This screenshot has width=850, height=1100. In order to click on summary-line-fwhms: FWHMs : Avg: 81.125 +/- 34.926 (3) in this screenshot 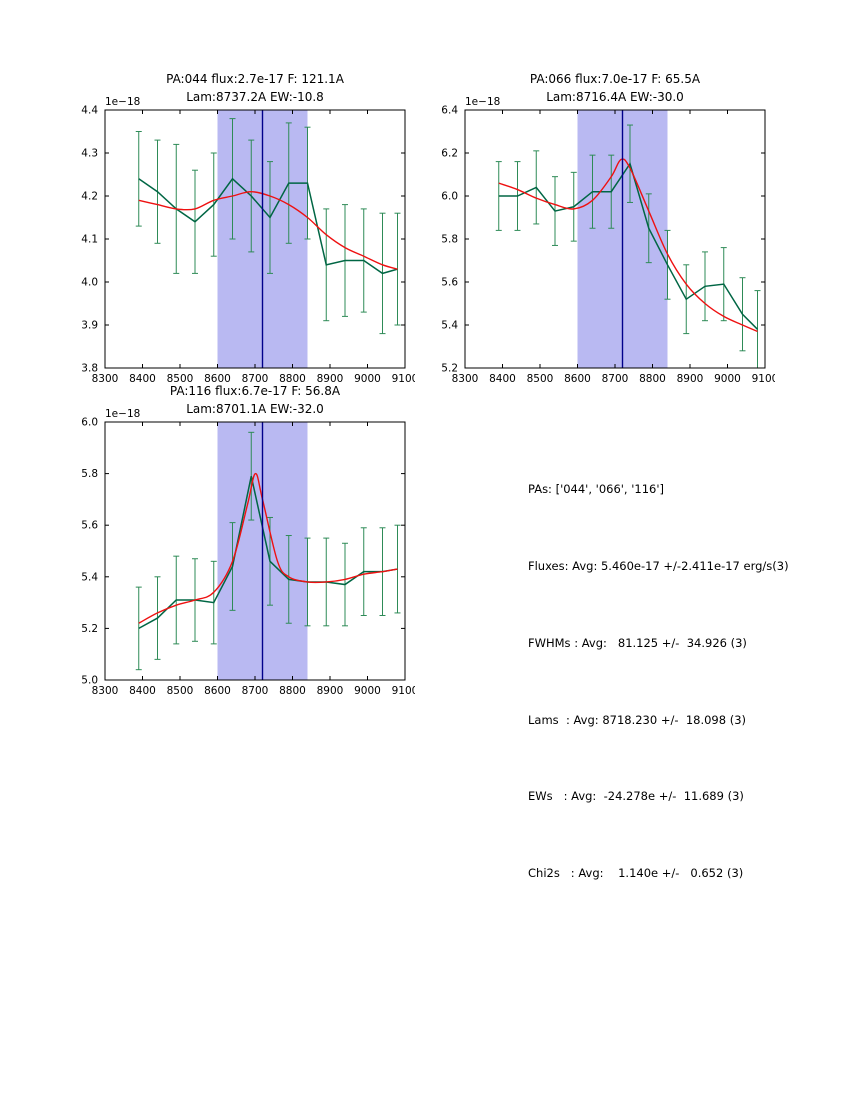, I will do `click(637, 642)`.